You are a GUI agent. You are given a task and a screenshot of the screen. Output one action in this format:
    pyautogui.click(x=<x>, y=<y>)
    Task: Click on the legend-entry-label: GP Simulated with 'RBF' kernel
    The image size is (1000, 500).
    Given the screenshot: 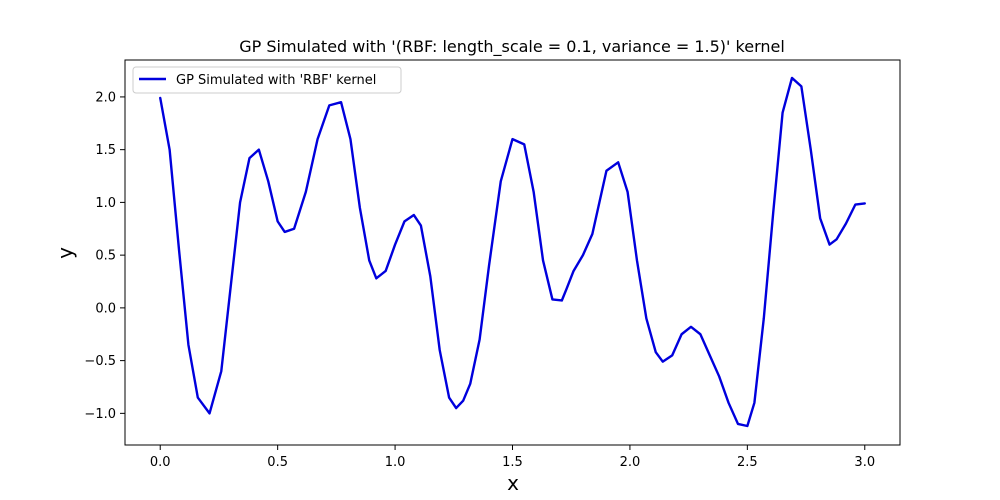 What is the action you would take?
    pyautogui.click(x=276, y=80)
    